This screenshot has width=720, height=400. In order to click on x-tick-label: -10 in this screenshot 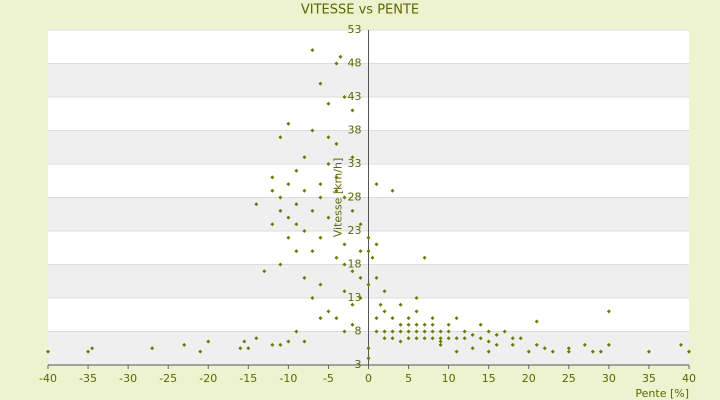, I will do `click(288, 378)`.